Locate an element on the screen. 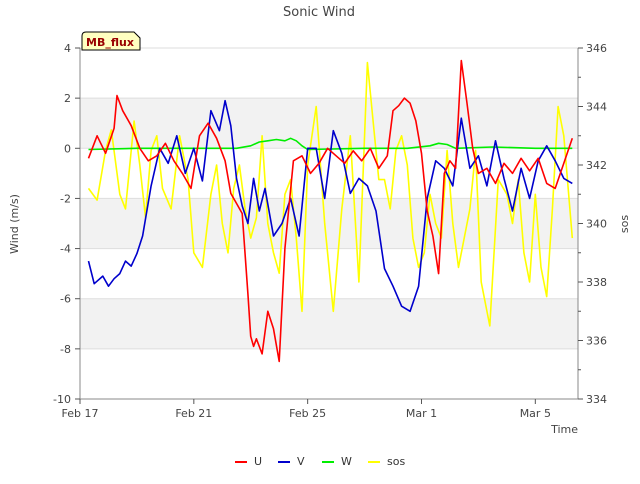  site-badge-label: MB_flux is located at coordinates (110, 42).